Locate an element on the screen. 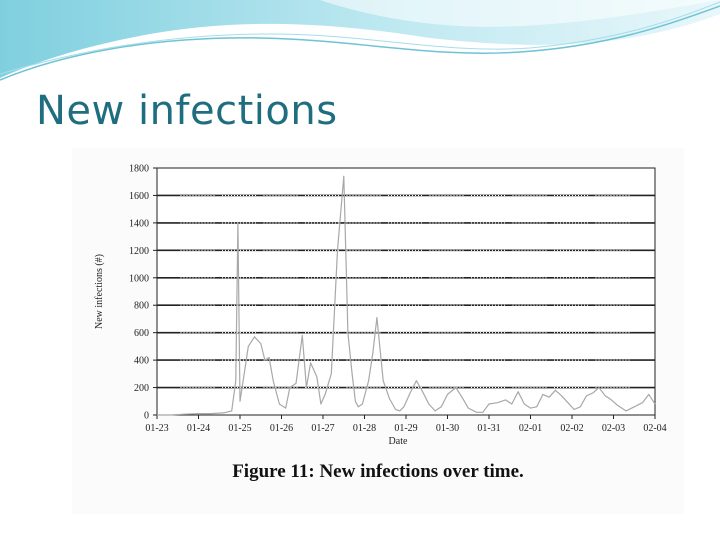 Image resolution: width=720 pixels, height=540 pixels. y-tick-label: 0 is located at coordinates (146, 416).